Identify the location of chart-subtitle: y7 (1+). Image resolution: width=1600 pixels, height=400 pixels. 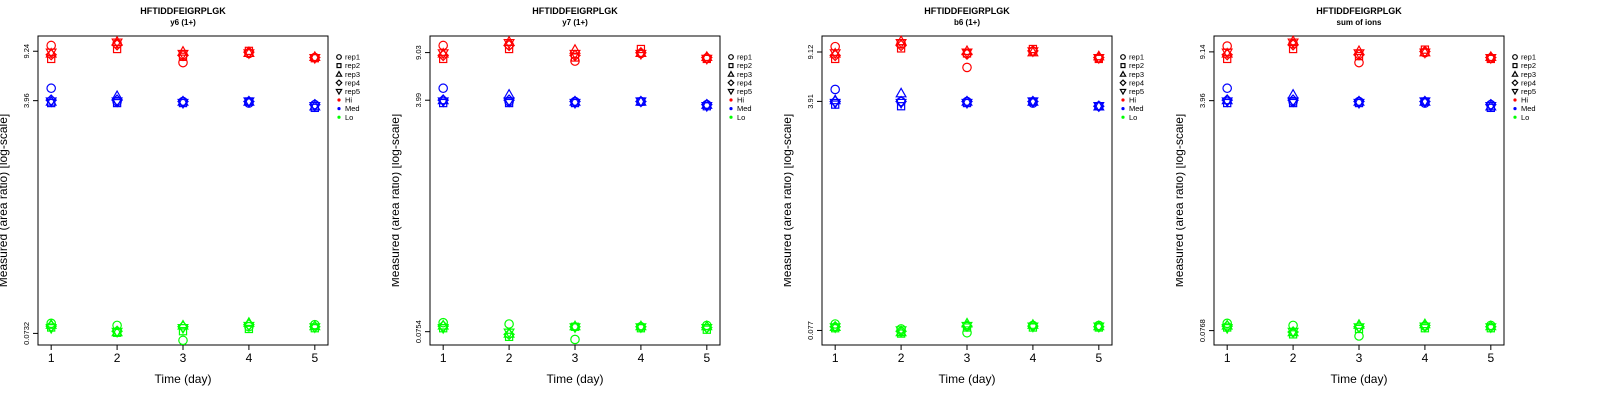
(575, 22).